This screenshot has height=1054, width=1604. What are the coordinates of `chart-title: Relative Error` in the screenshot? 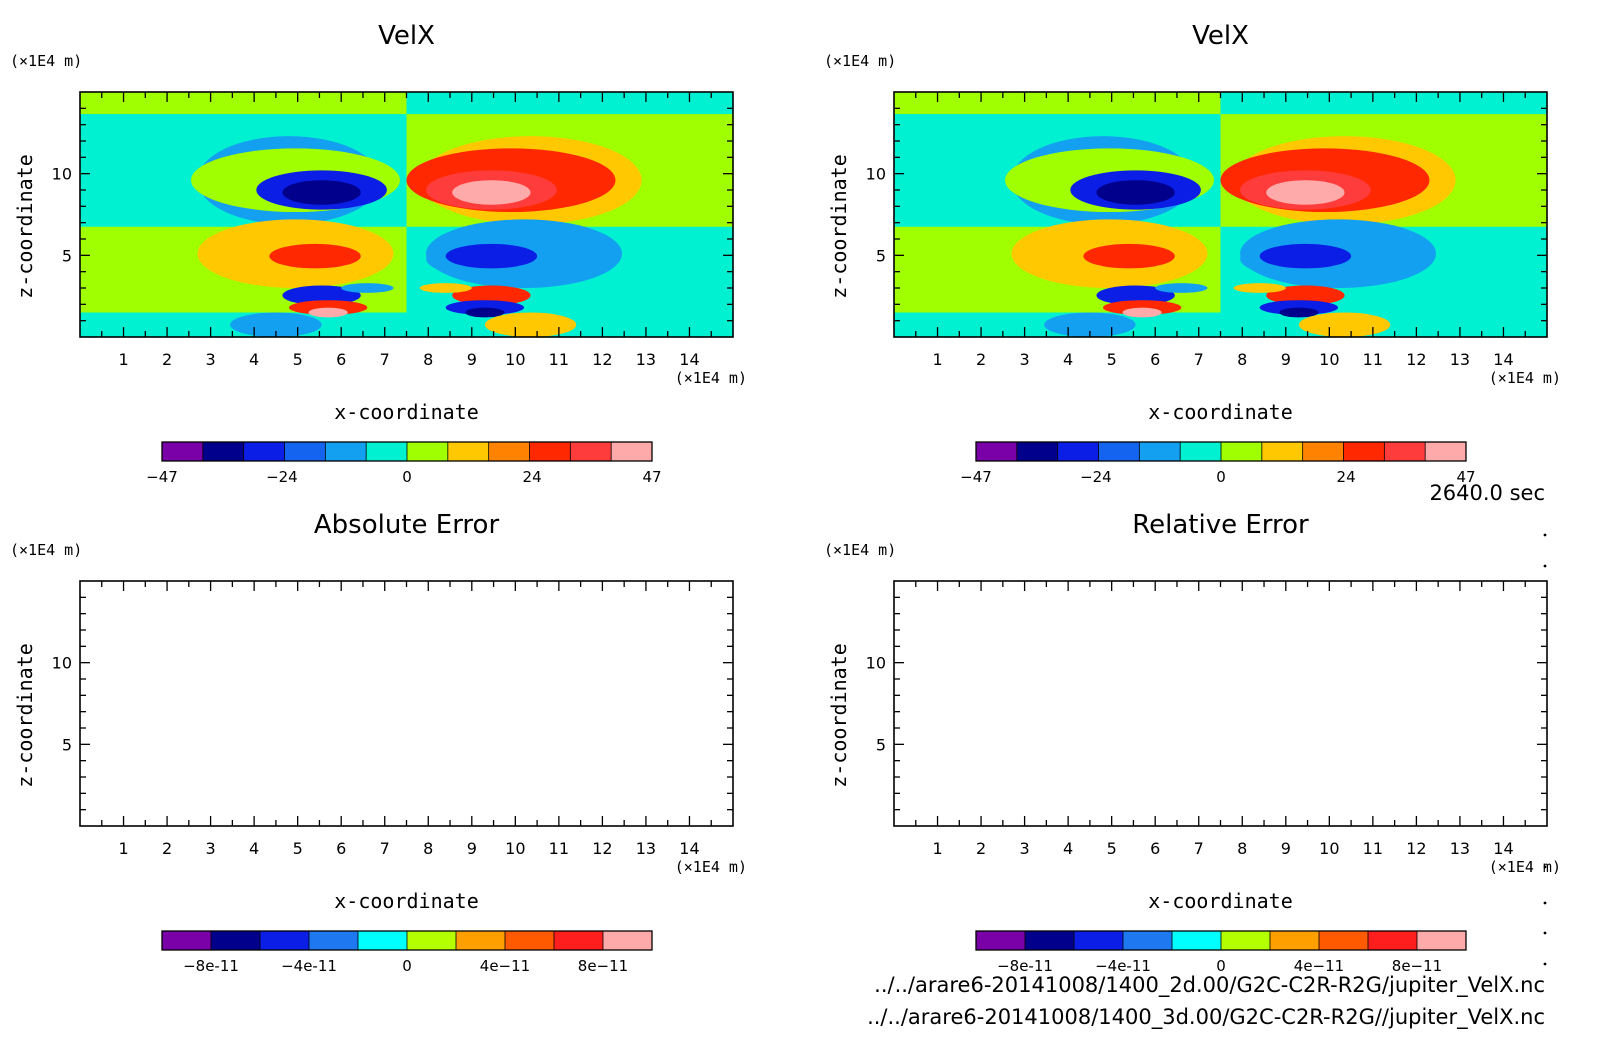 It's located at (1220, 525).